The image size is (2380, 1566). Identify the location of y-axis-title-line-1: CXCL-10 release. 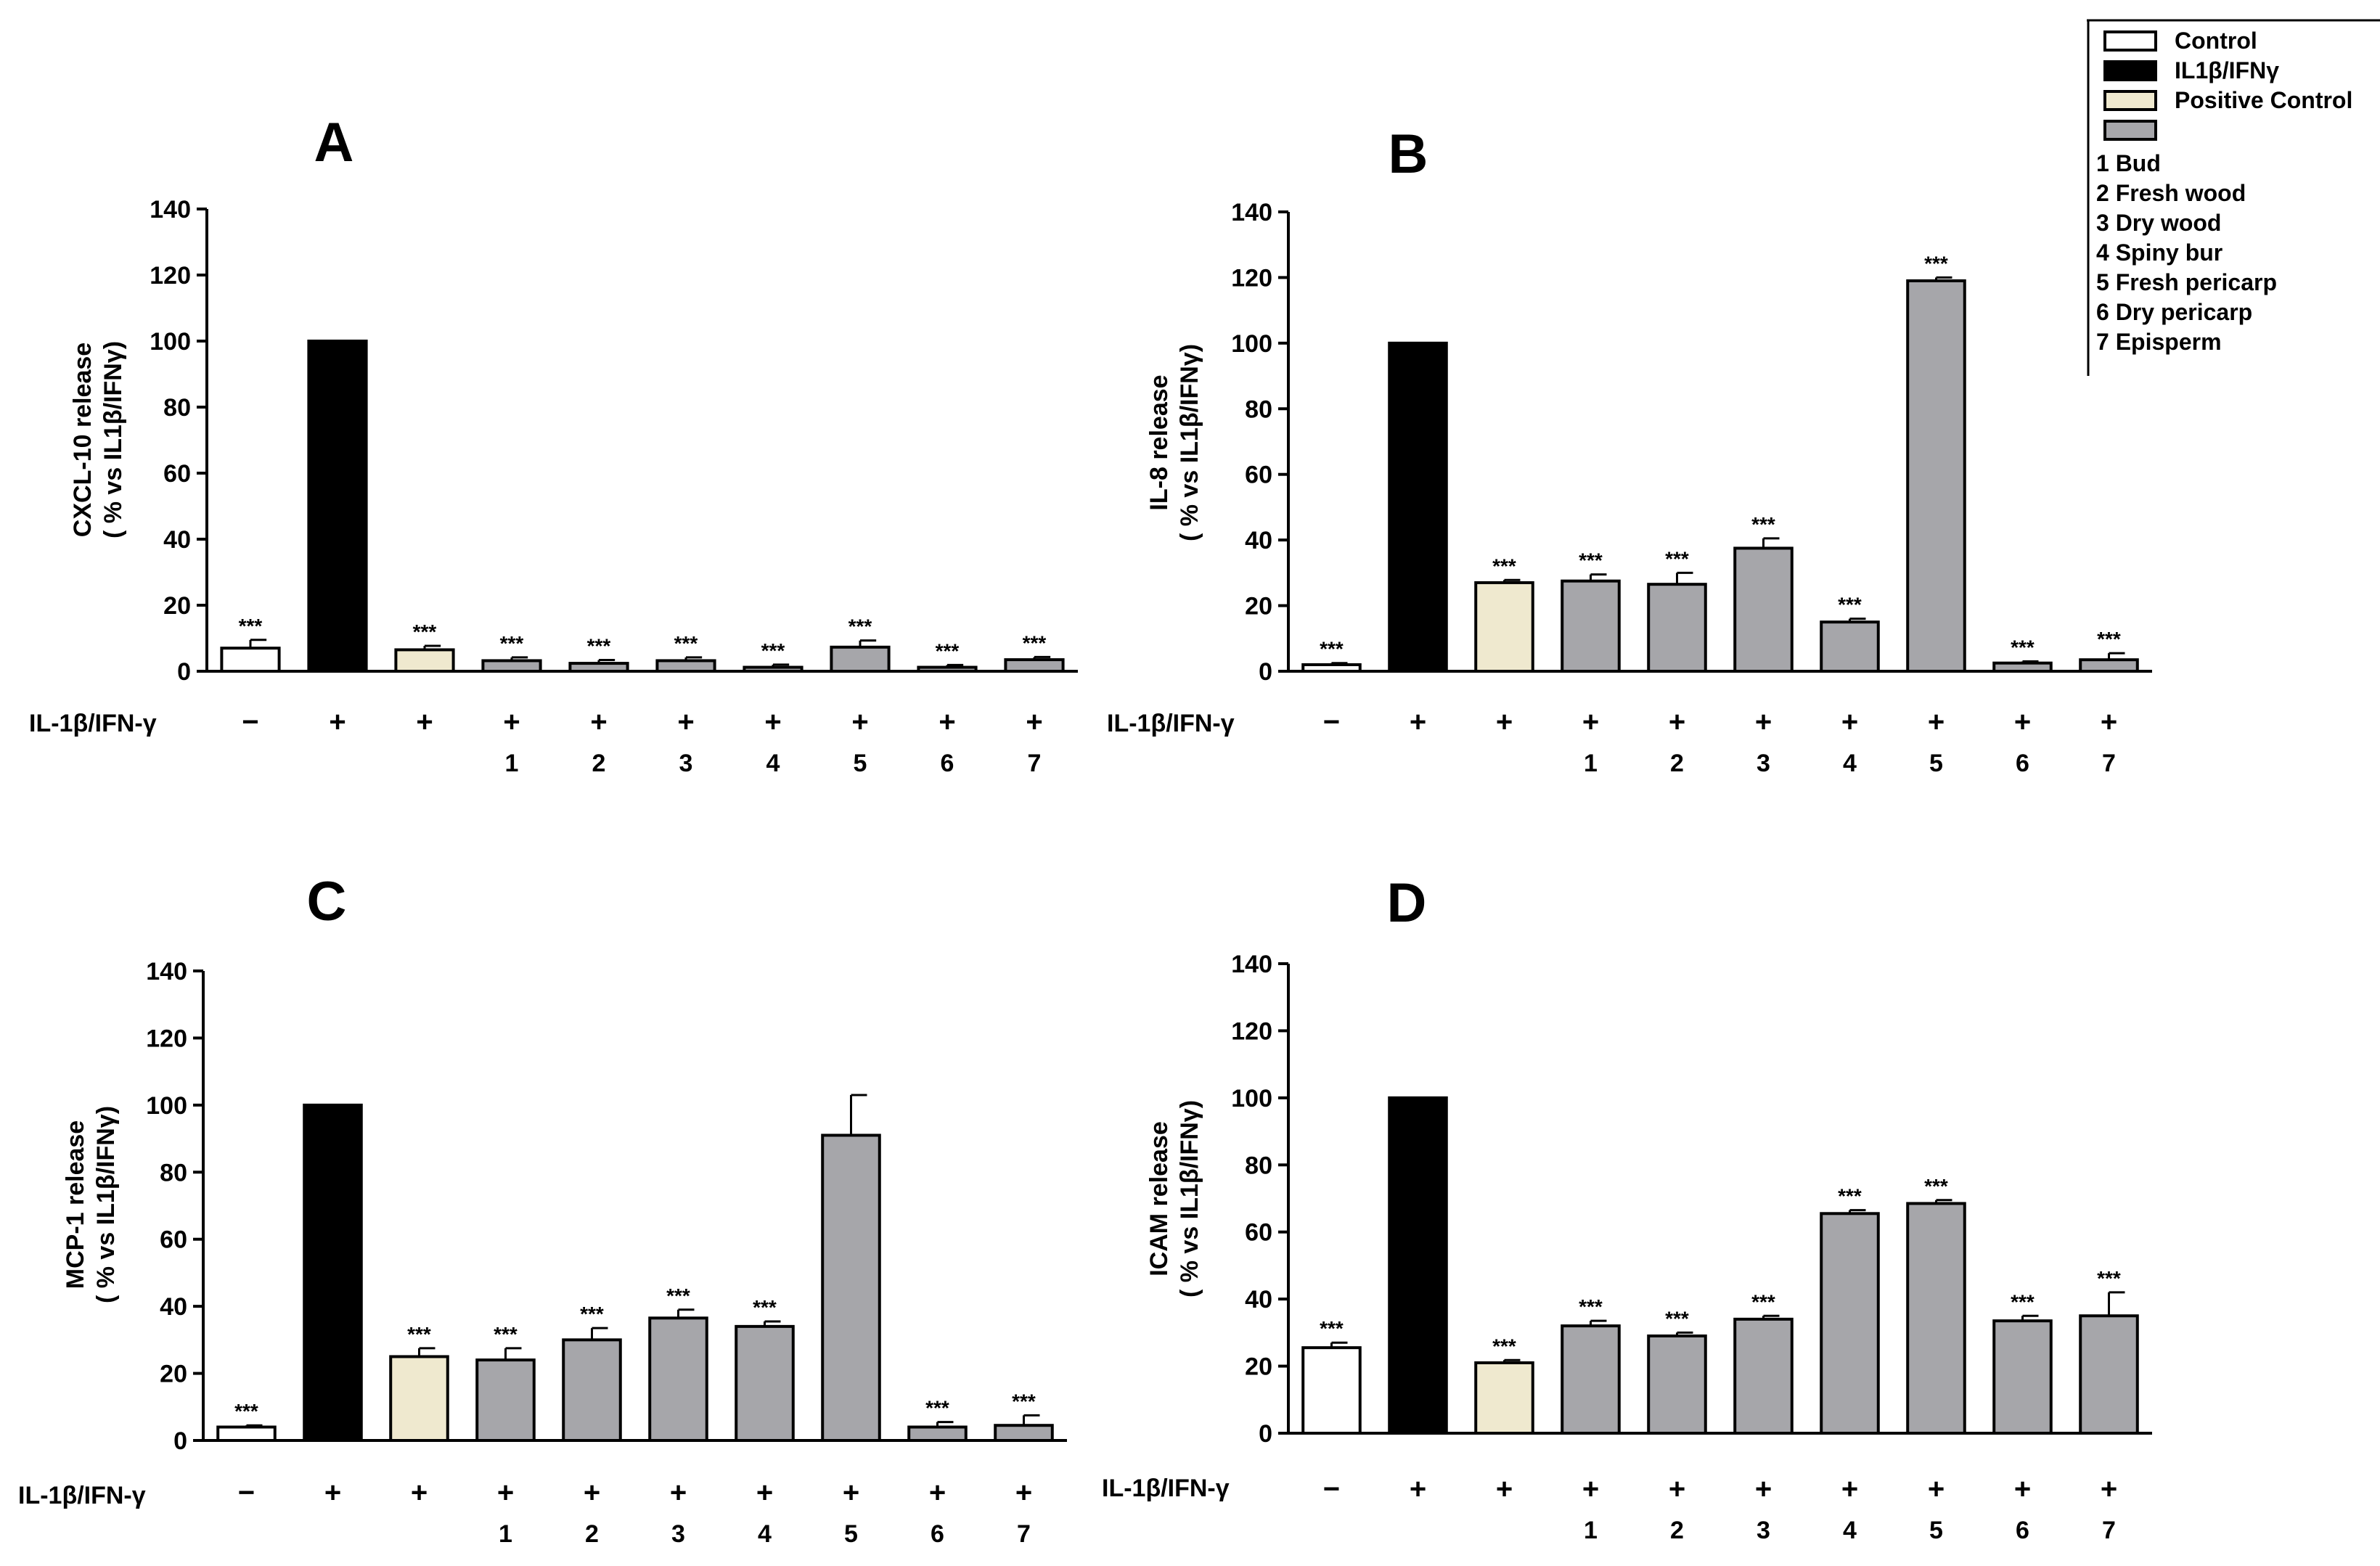
(83, 440).